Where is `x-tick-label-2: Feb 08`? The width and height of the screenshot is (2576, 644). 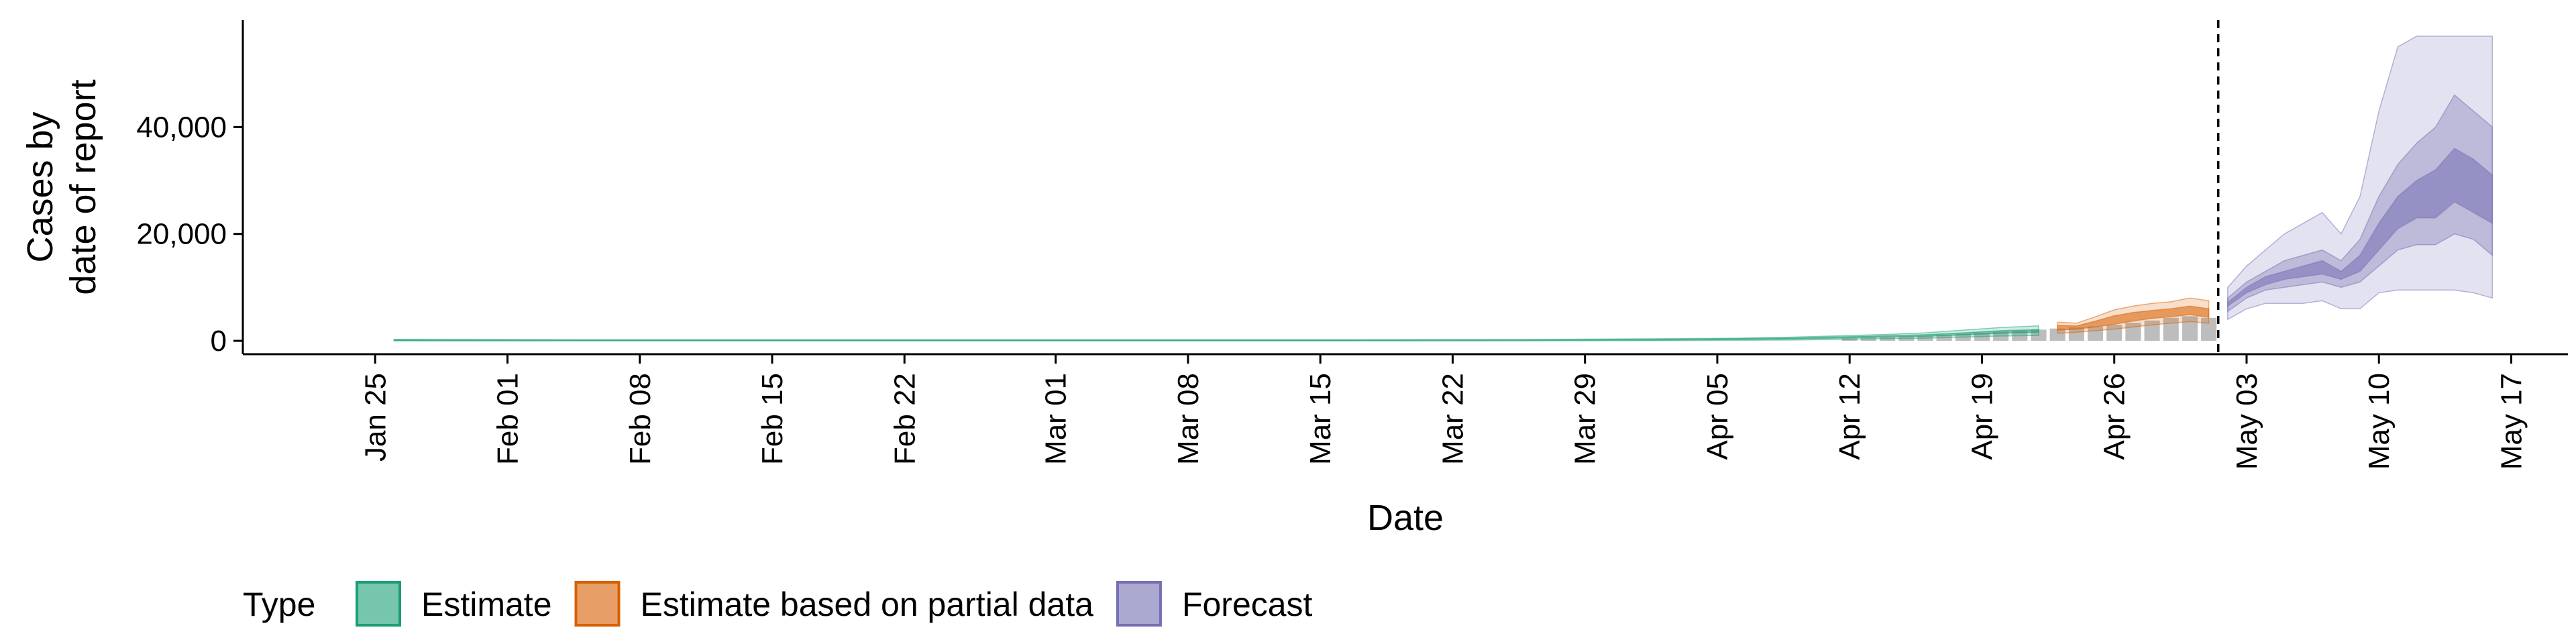 x-tick-label-2: Feb 08 is located at coordinates (640, 419).